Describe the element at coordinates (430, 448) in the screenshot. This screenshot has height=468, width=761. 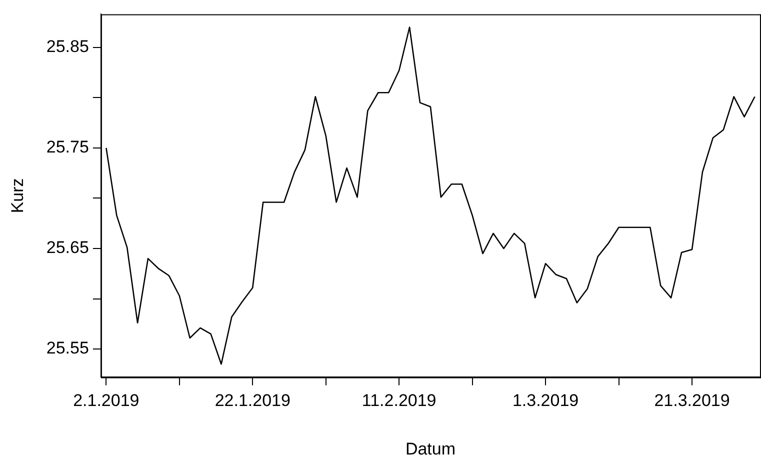
I see `x-axis-title: Datum` at that location.